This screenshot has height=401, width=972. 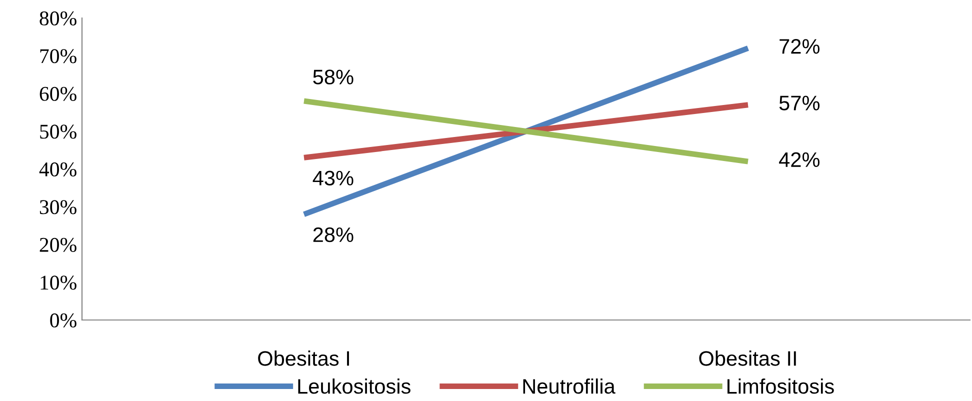 I want to click on y-tick-label: 40%, so click(x=57, y=169).